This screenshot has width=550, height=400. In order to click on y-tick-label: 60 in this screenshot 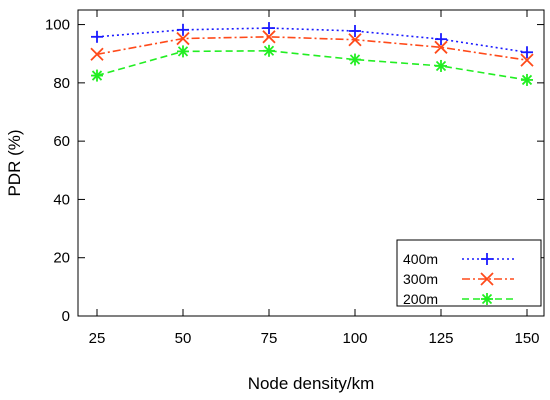, I will do `click(61, 141)`.